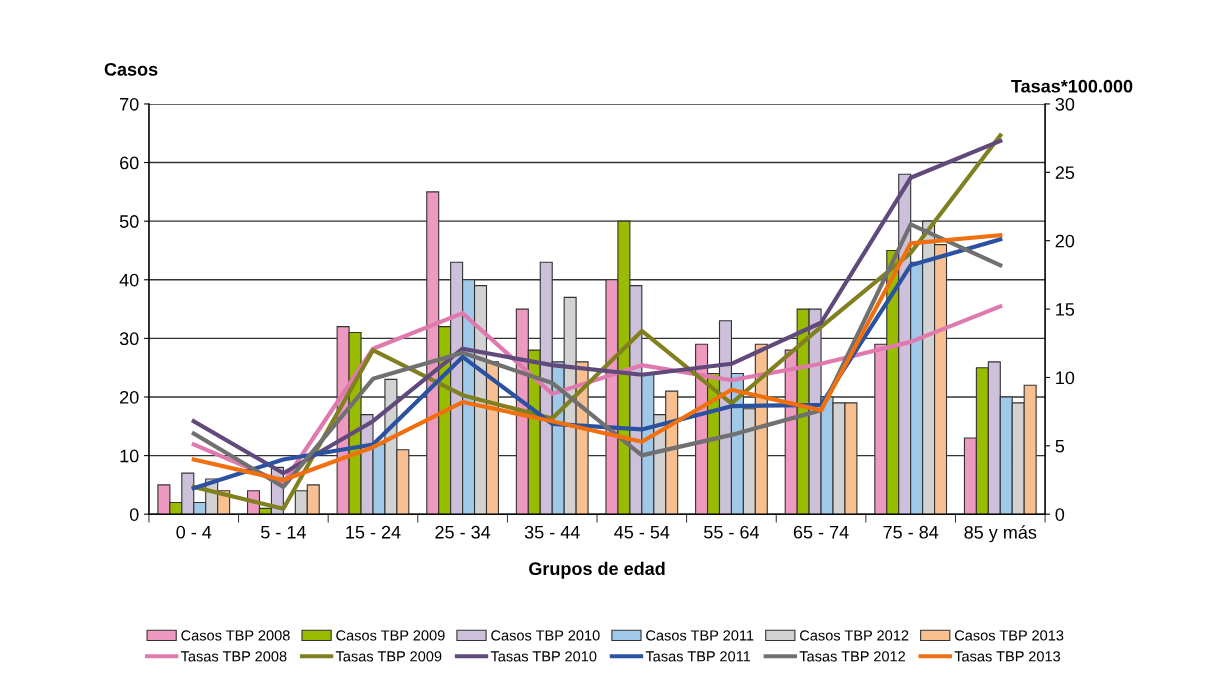 This screenshot has height=693, width=1211. I want to click on legend-label: Tasas TBP 2013, so click(1007, 656).